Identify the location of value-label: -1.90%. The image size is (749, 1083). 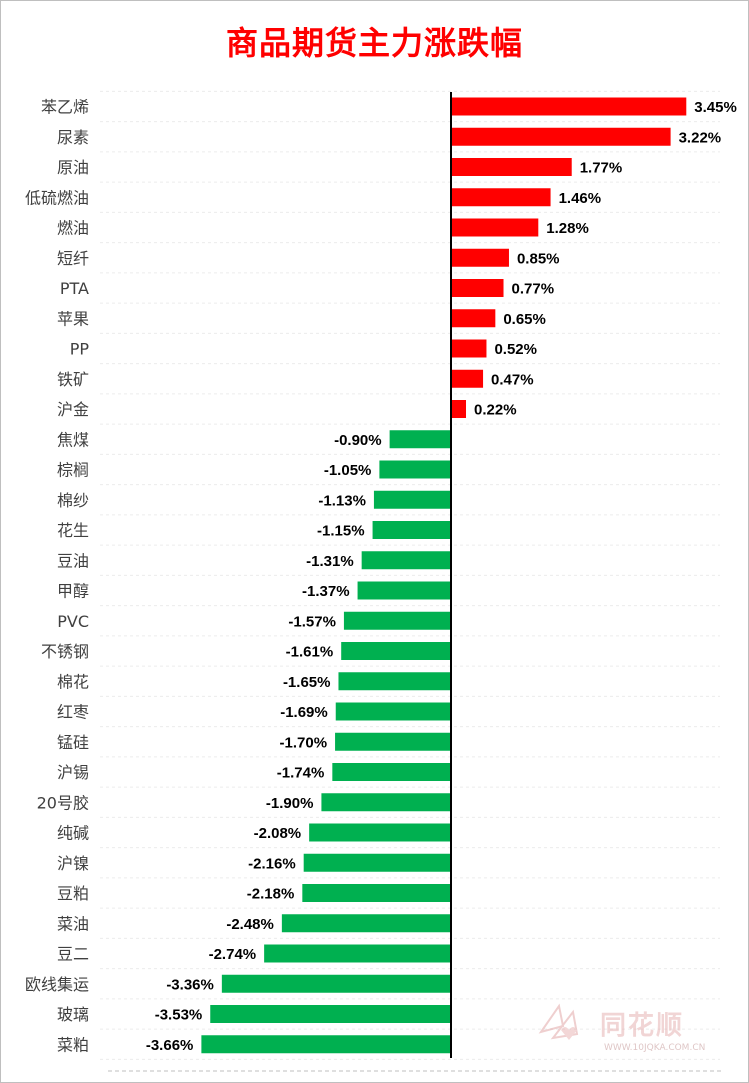
(290, 803).